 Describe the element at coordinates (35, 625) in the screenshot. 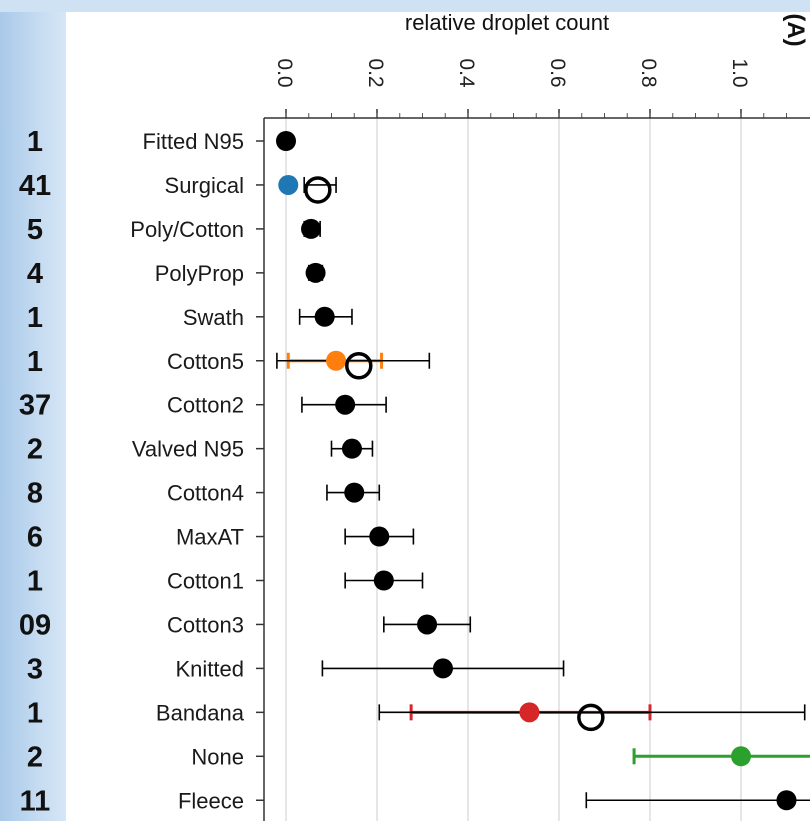

I see `side-number: 09` at that location.